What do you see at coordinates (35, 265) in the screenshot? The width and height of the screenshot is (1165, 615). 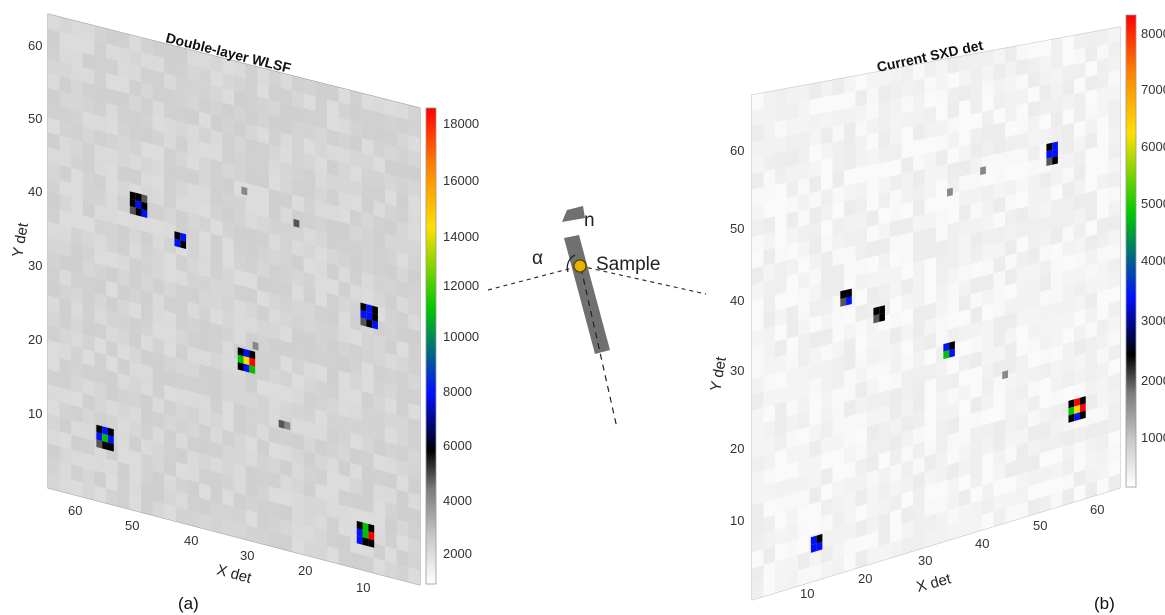 I see `tick-label: 30` at bounding box center [35, 265].